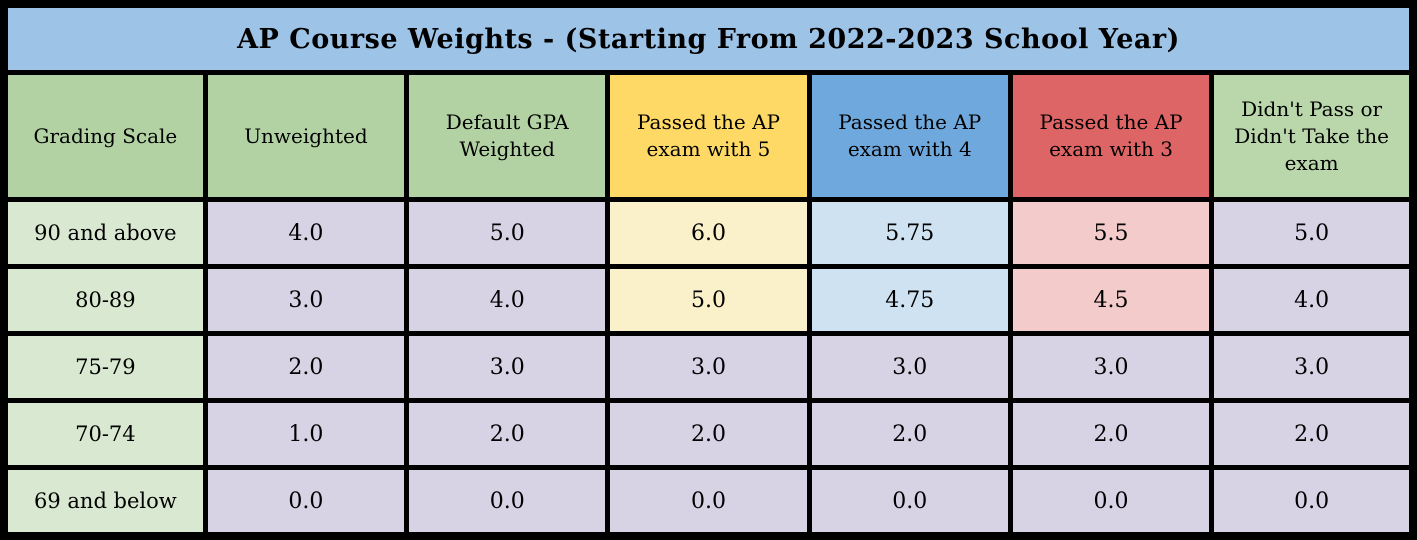  What do you see at coordinates (306, 434) in the screenshot?
I see `value-cell: 1.0` at bounding box center [306, 434].